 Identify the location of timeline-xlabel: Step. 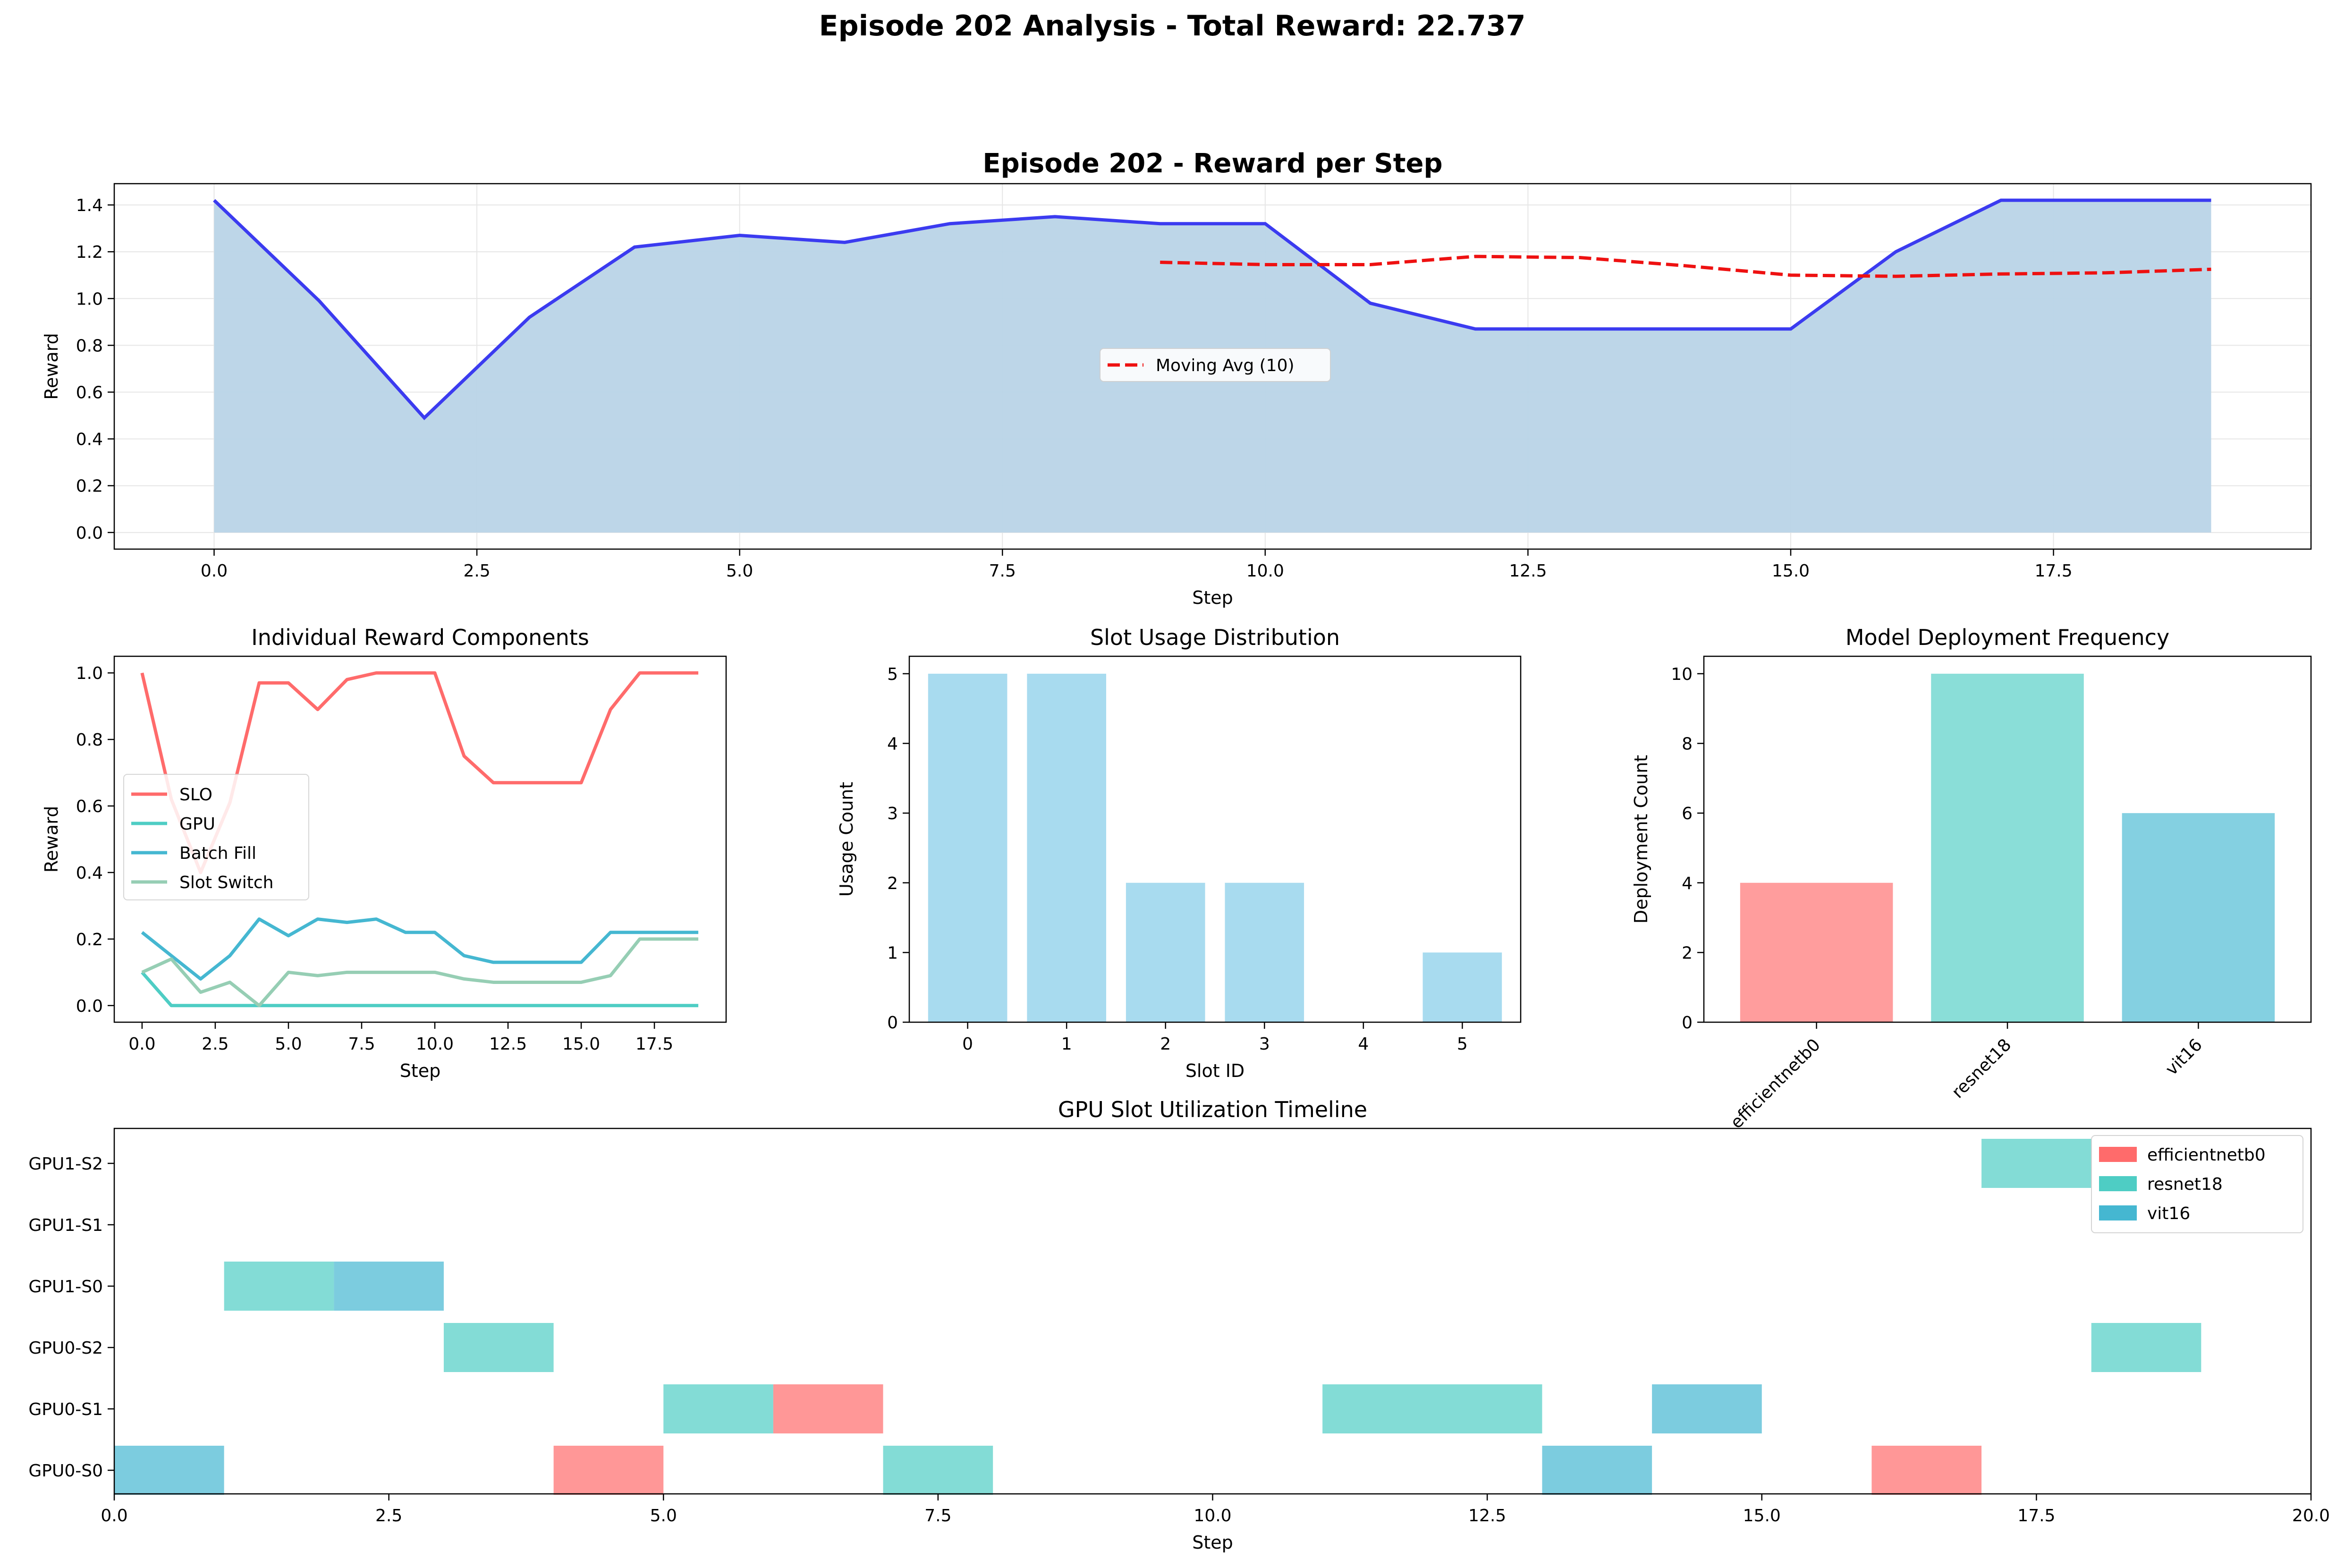
(1212, 1542).